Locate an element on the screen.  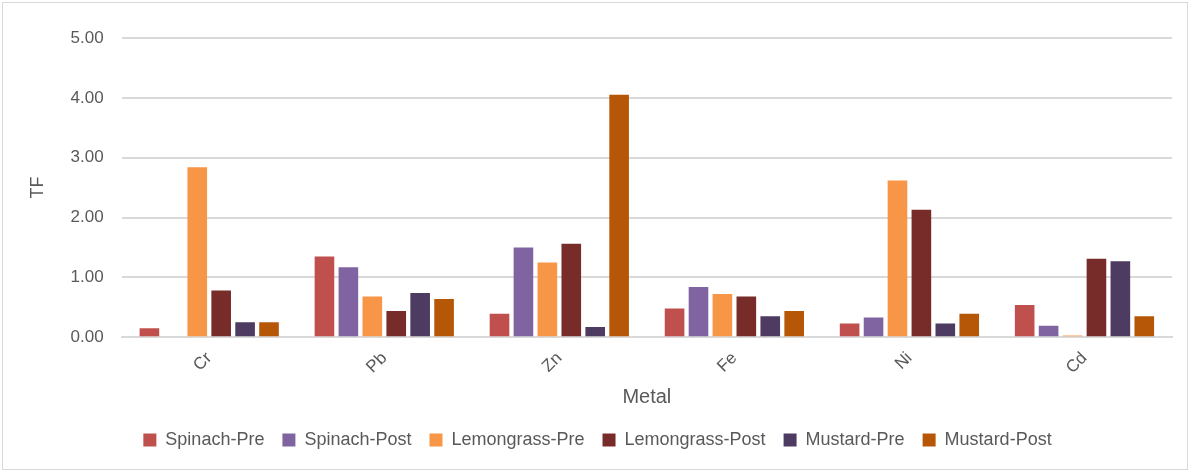
x-tick-label: Cd is located at coordinates (1076, 362).